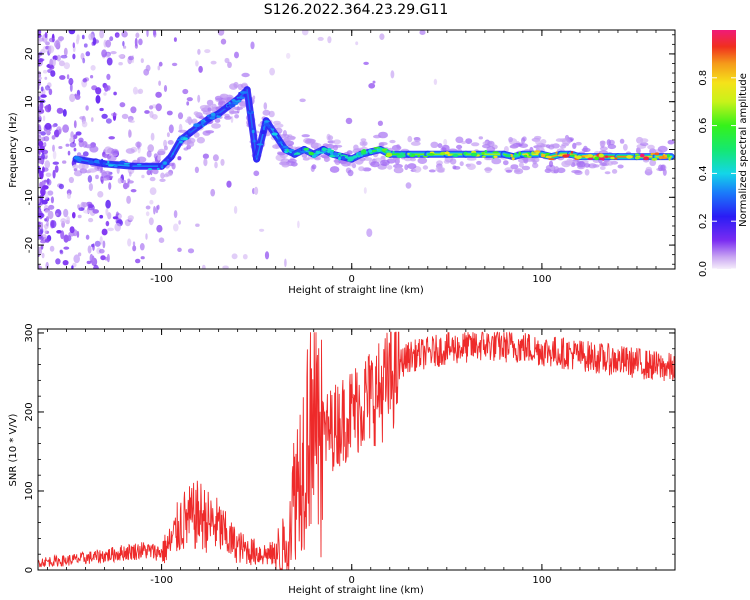 The image size is (750, 600). Describe the element at coordinates (352, 279) in the screenshot. I see `x-tick-label: 0` at that location.